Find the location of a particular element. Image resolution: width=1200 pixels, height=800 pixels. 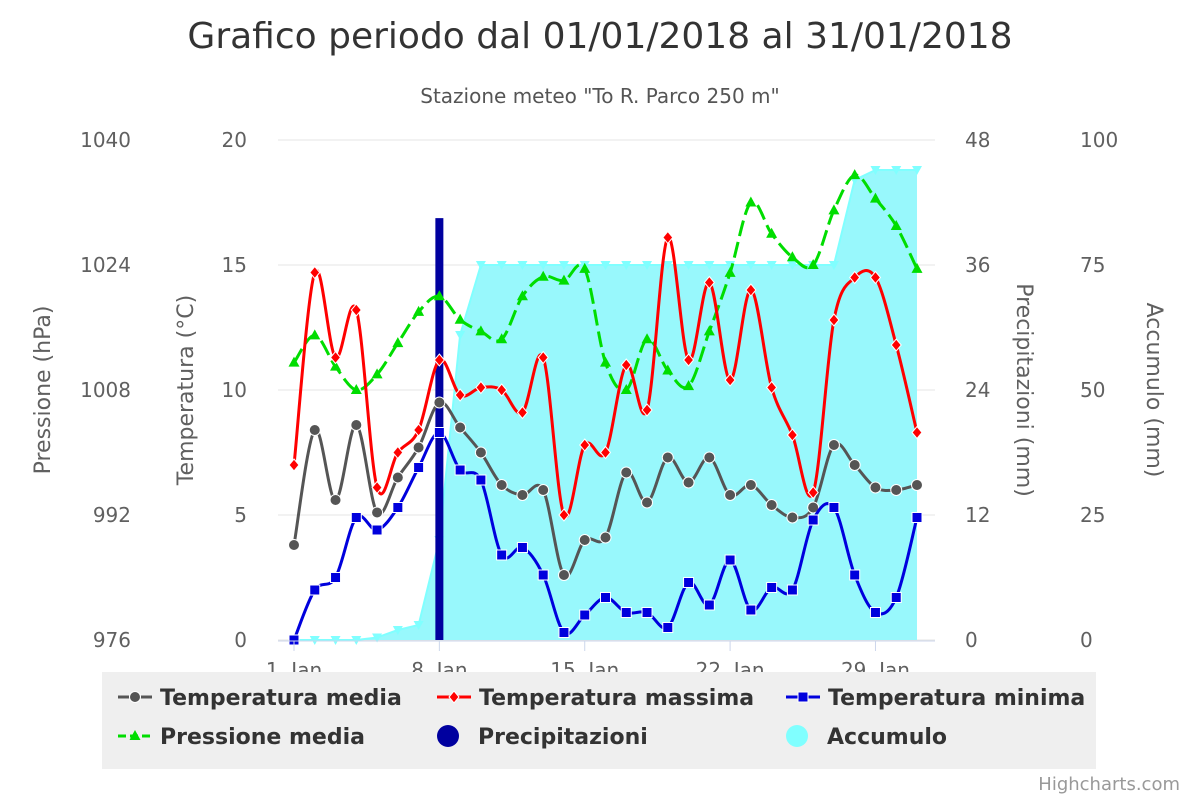

legend-item-tmed: Temperatura media is located at coordinates (260, 698).